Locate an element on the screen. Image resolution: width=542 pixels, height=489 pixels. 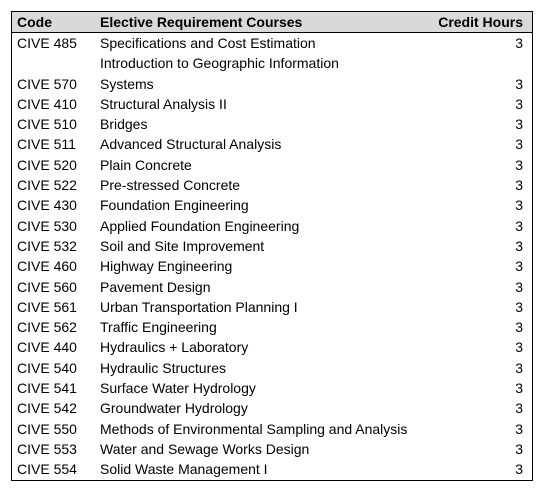
table-cell: CIVE 562 is located at coordinates (47, 327).